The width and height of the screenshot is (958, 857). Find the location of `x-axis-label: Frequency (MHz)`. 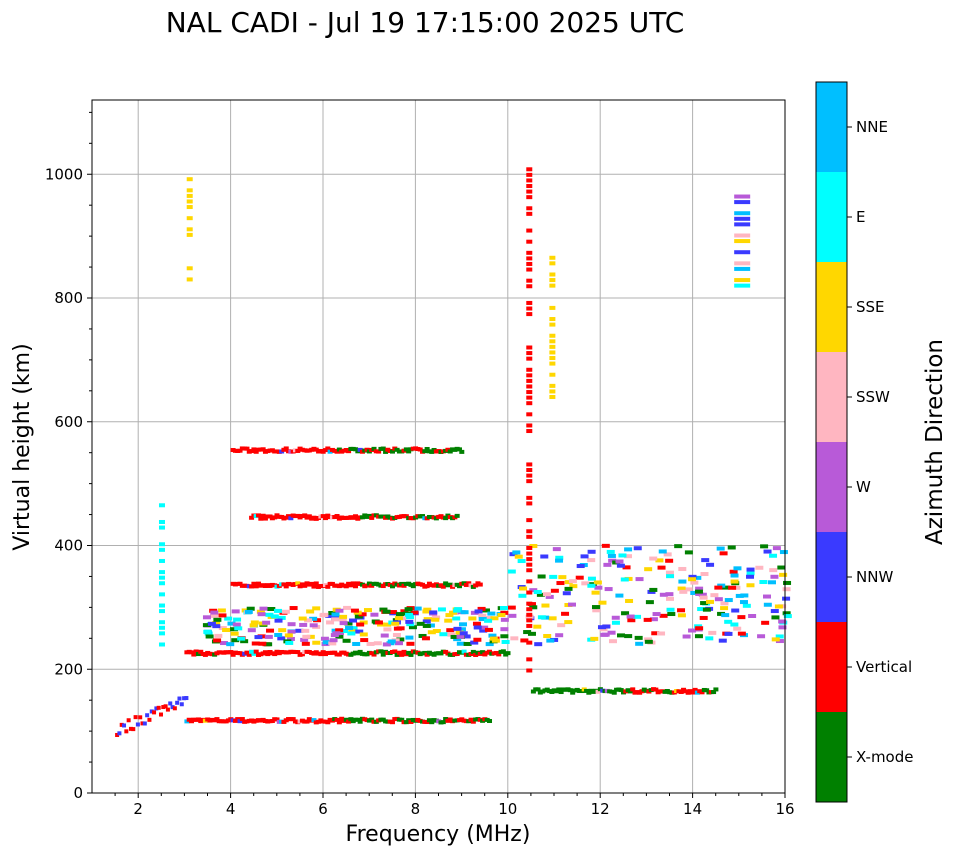

x-axis-label: Frequency (MHz) is located at coordinates (438, 834).